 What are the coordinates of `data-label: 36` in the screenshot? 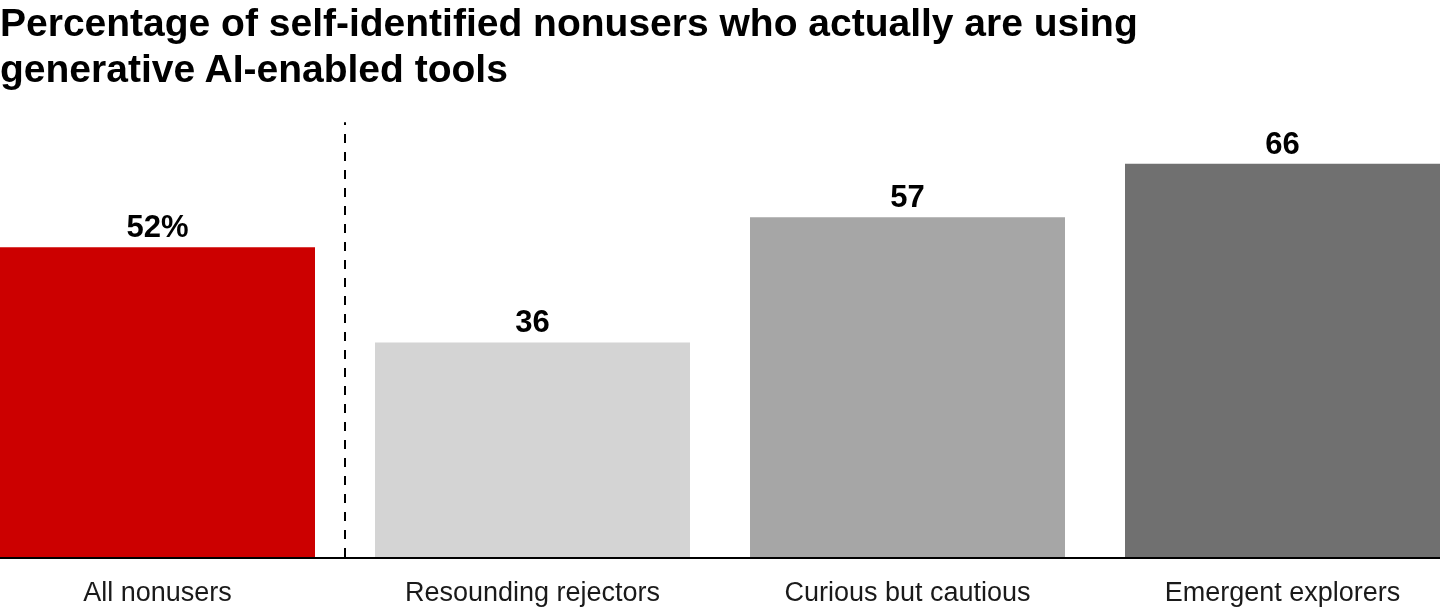 It's located at (532, 322).